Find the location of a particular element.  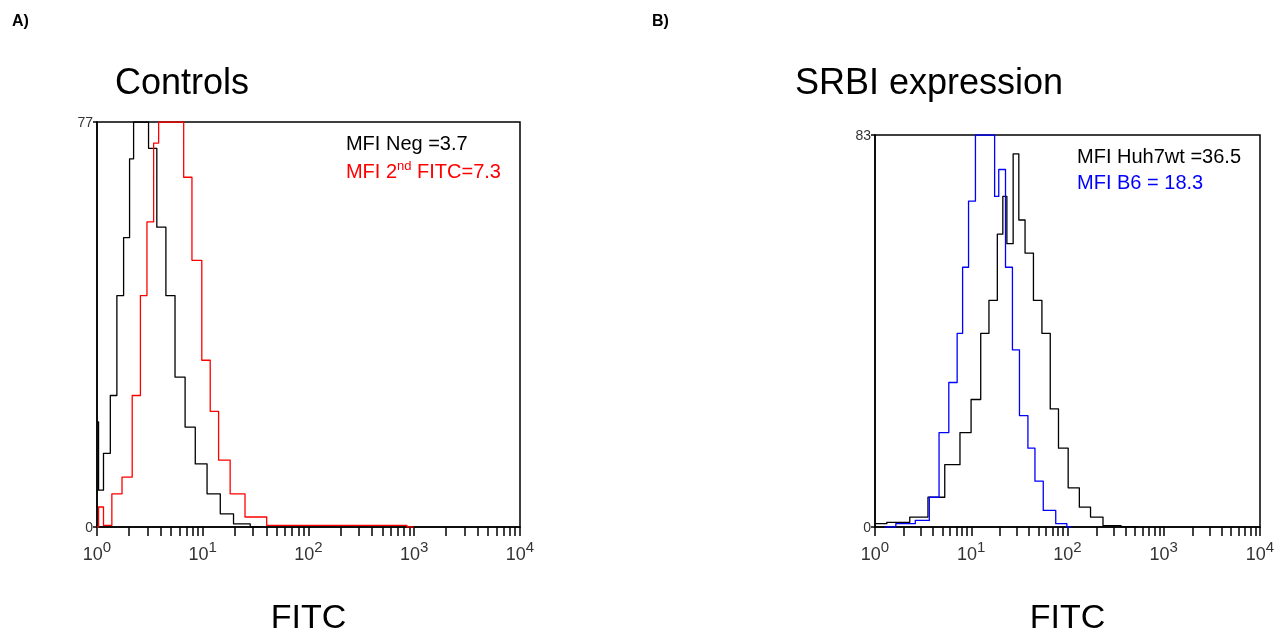

text: MFI Neg =3.7 is located at coordinates (406, 143).